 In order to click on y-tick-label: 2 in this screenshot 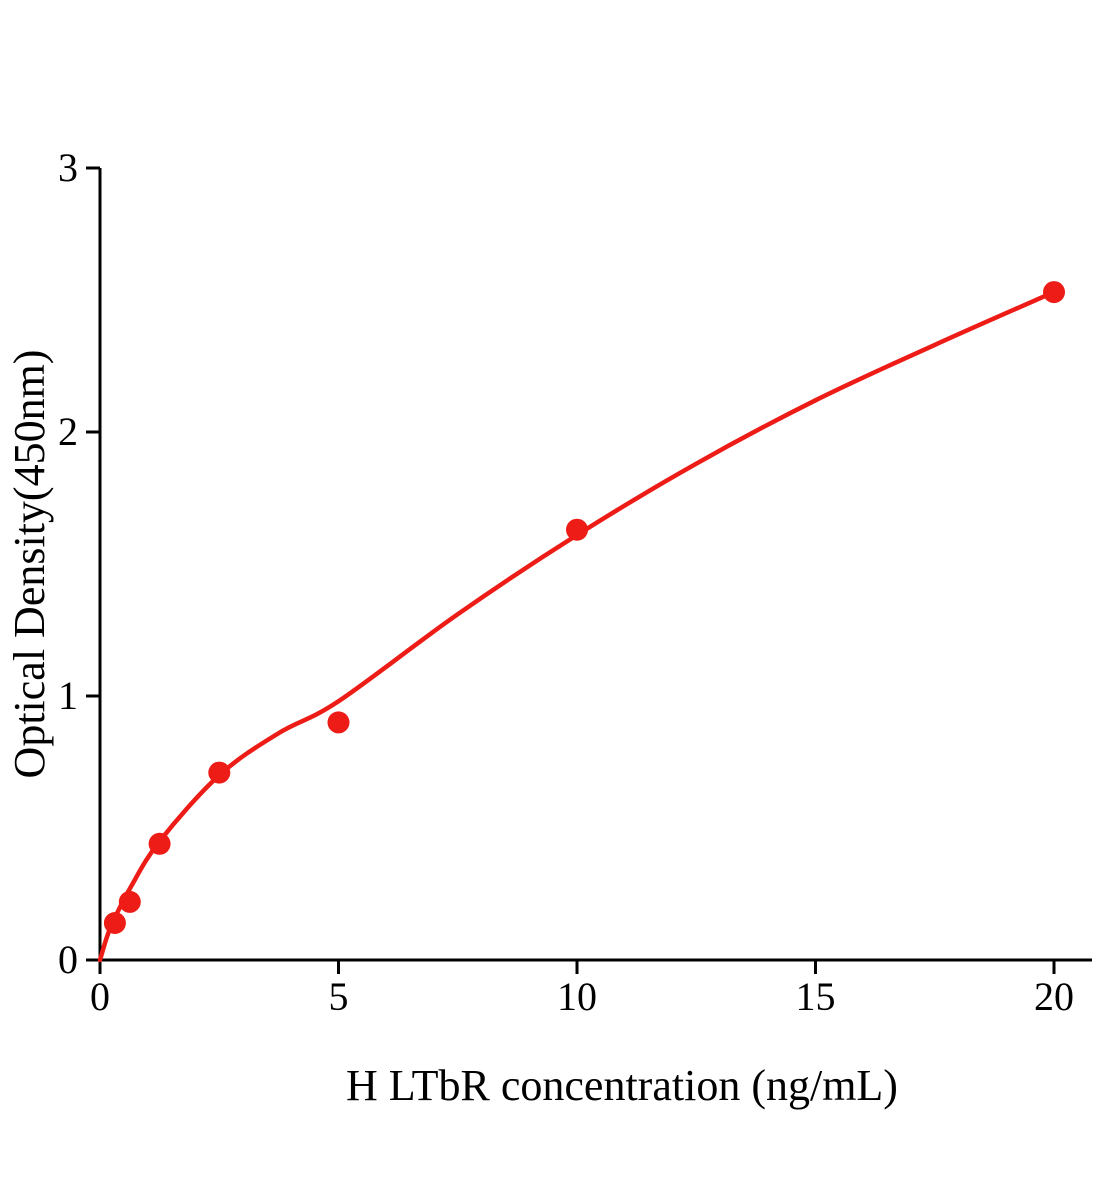, I will do `click(68, 431)`.